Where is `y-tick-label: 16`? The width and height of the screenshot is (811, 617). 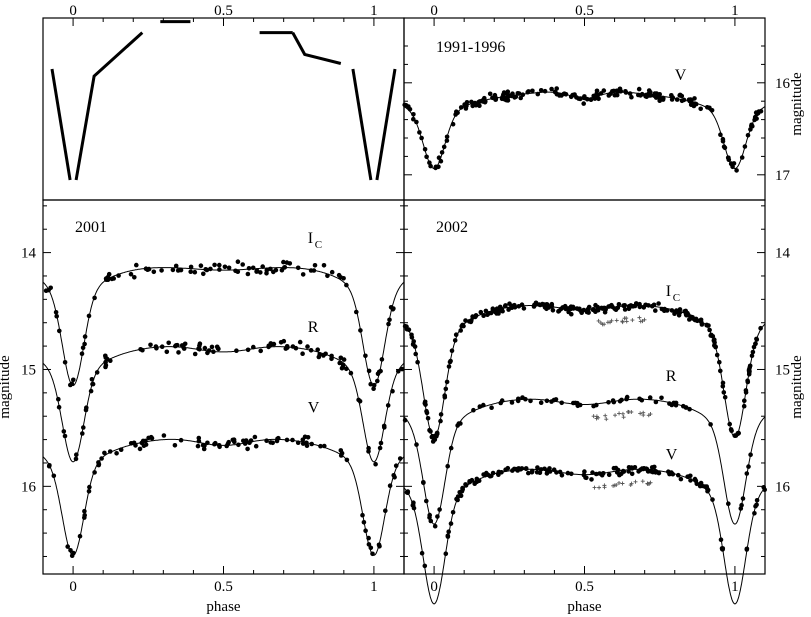 y-tick-label: 16 is located at coordinates (783, 487).